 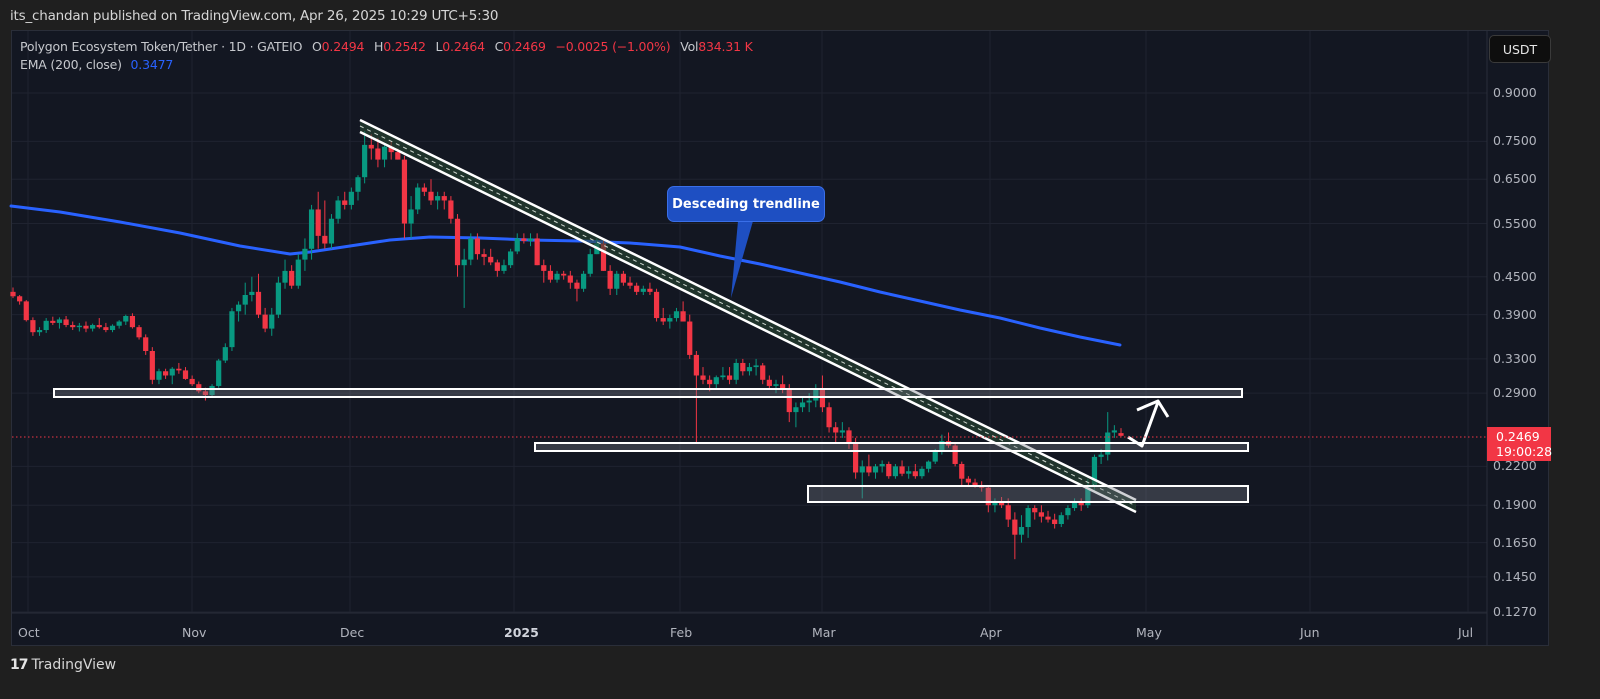 I want to click on ema-value: 0.3477, so click(x=152, y=64).